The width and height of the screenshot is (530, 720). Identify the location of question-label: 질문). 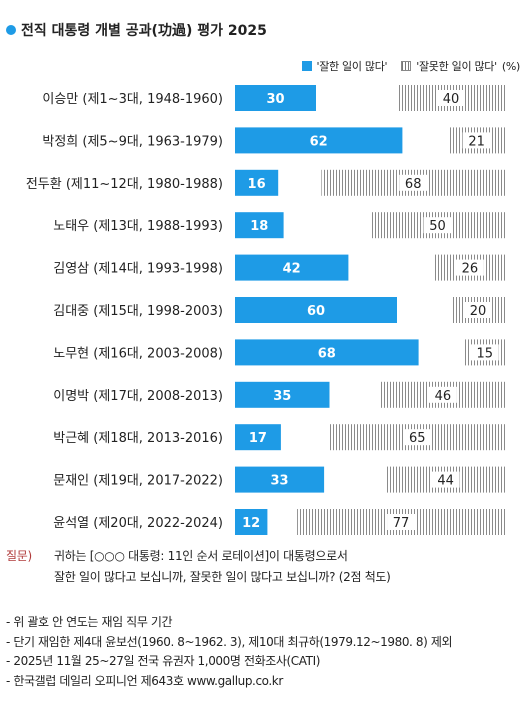
(19, 556).